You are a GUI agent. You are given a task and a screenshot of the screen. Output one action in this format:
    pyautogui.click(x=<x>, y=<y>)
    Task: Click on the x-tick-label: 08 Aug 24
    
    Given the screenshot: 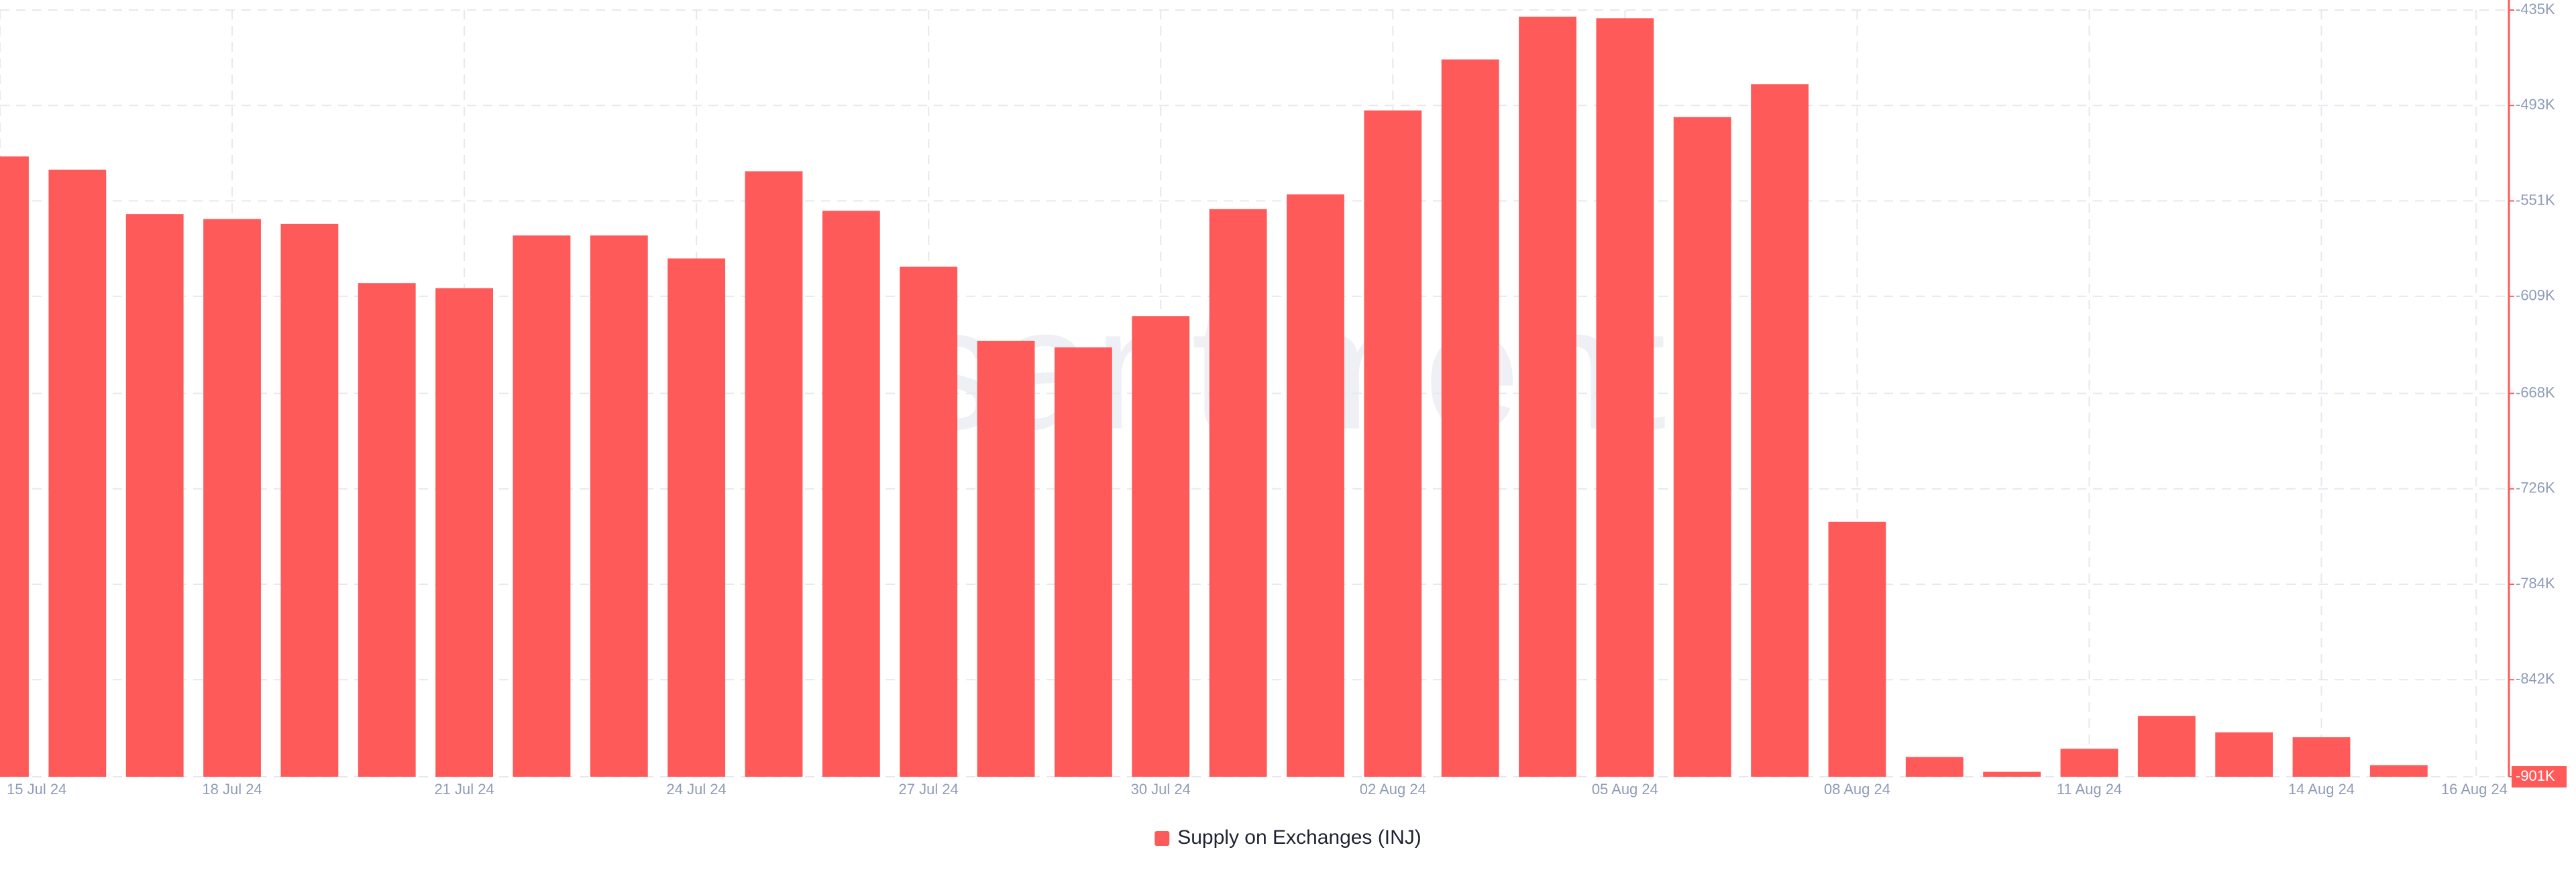 What is the action you would take?
    pyautogui.click(x=1857, y=790)
    